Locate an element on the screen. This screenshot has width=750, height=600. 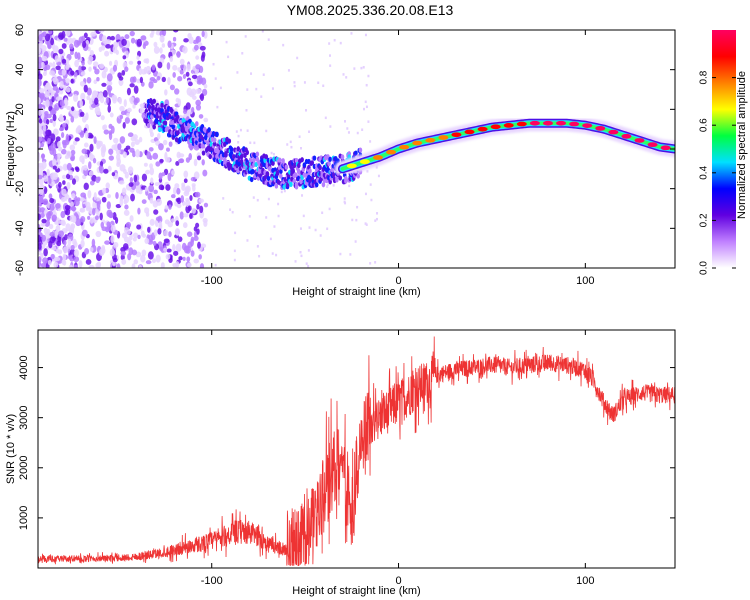
spectrogram-y-tick-label: 0 is located at coordinates (20, 149).